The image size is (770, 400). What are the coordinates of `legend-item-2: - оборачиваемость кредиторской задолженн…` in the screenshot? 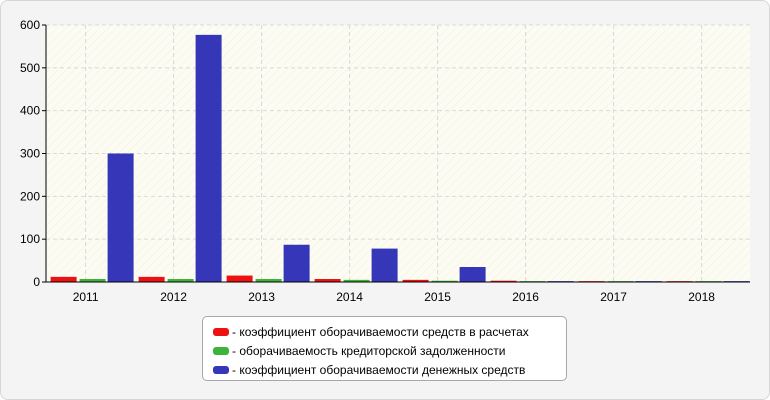 It's located at (384, 350).